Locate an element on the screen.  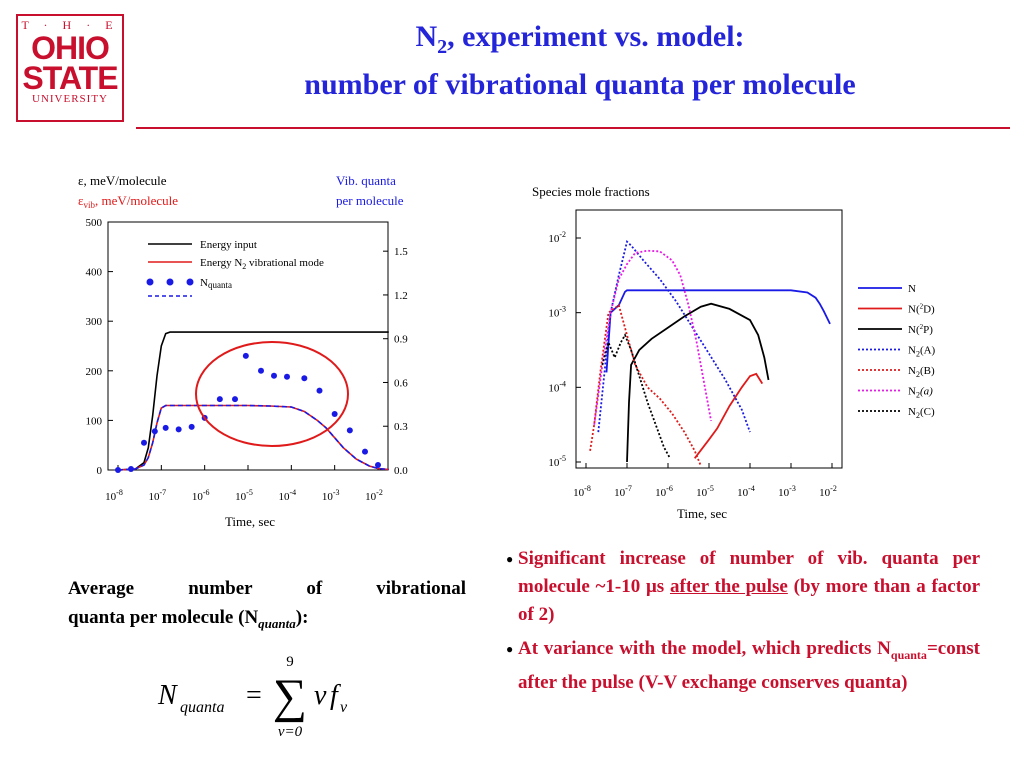
highlight-ellipse is located at coordinates (272, 394).